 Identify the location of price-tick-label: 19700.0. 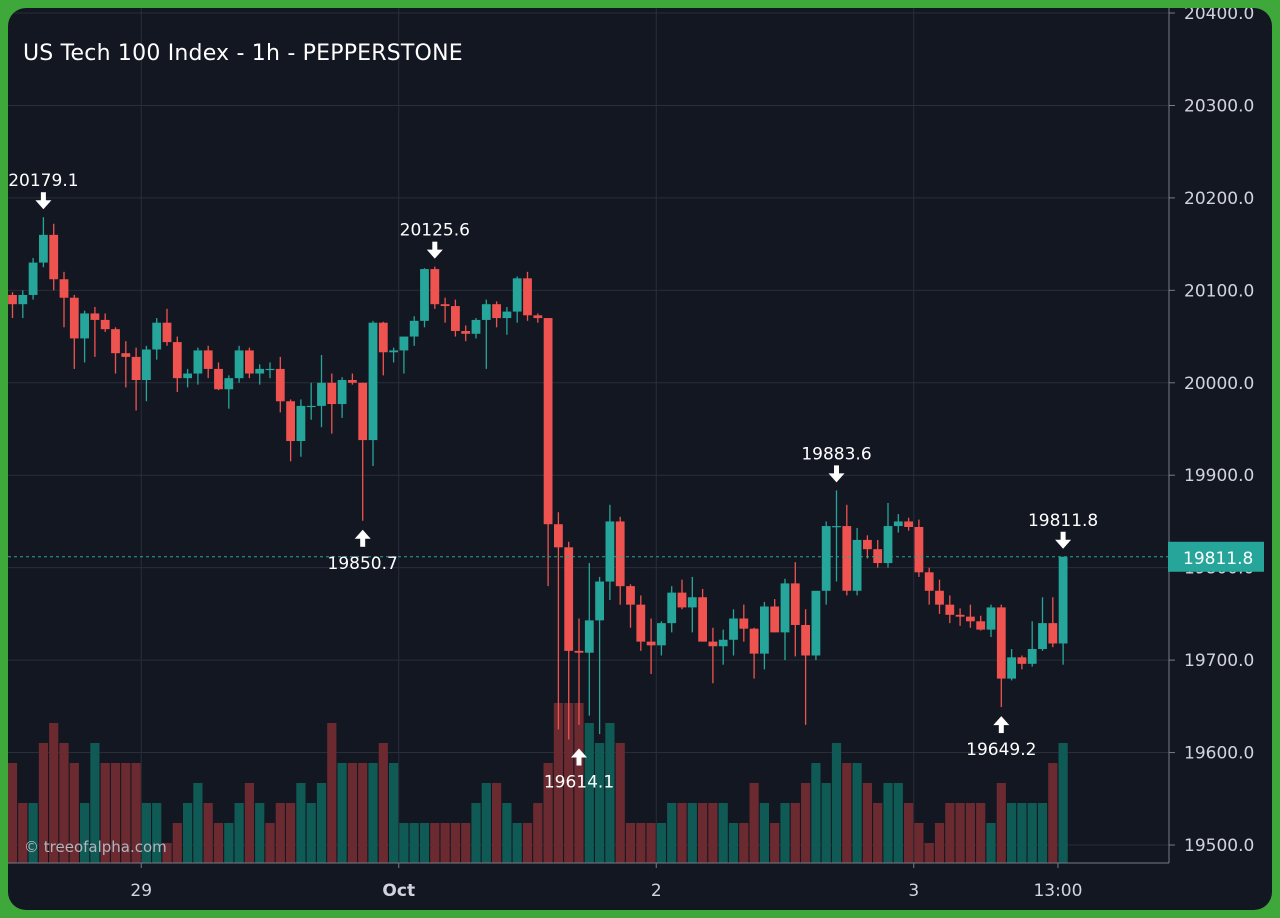
(1219, 661).